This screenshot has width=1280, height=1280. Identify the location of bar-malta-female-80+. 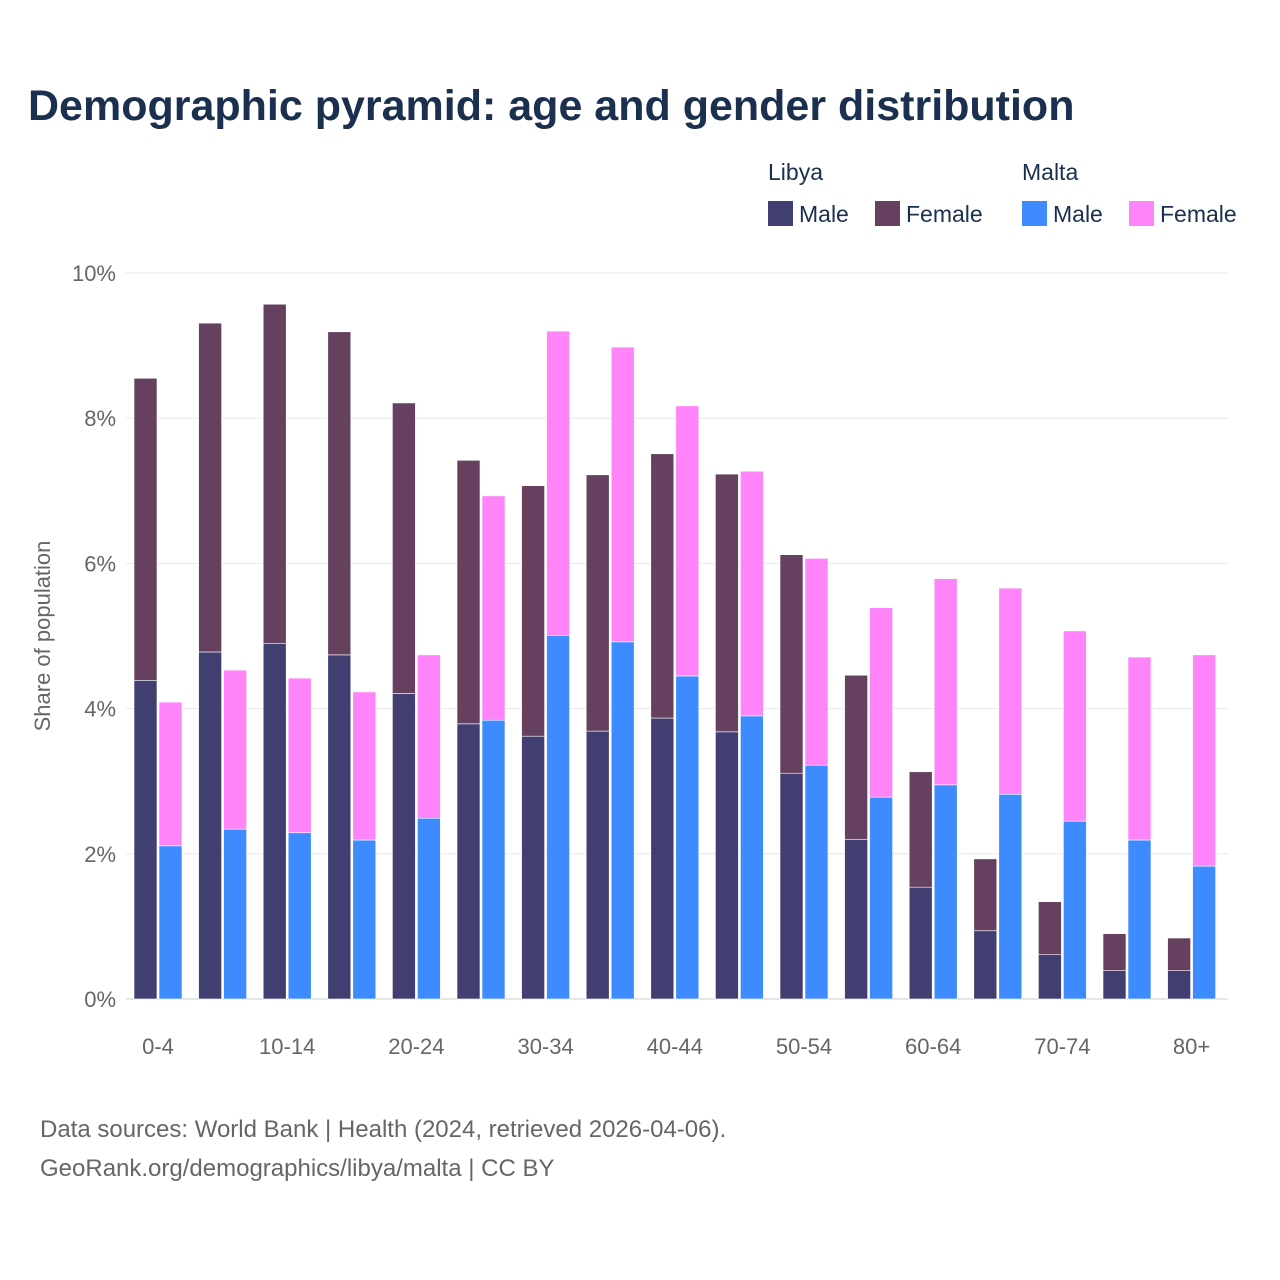
(1204, 760).